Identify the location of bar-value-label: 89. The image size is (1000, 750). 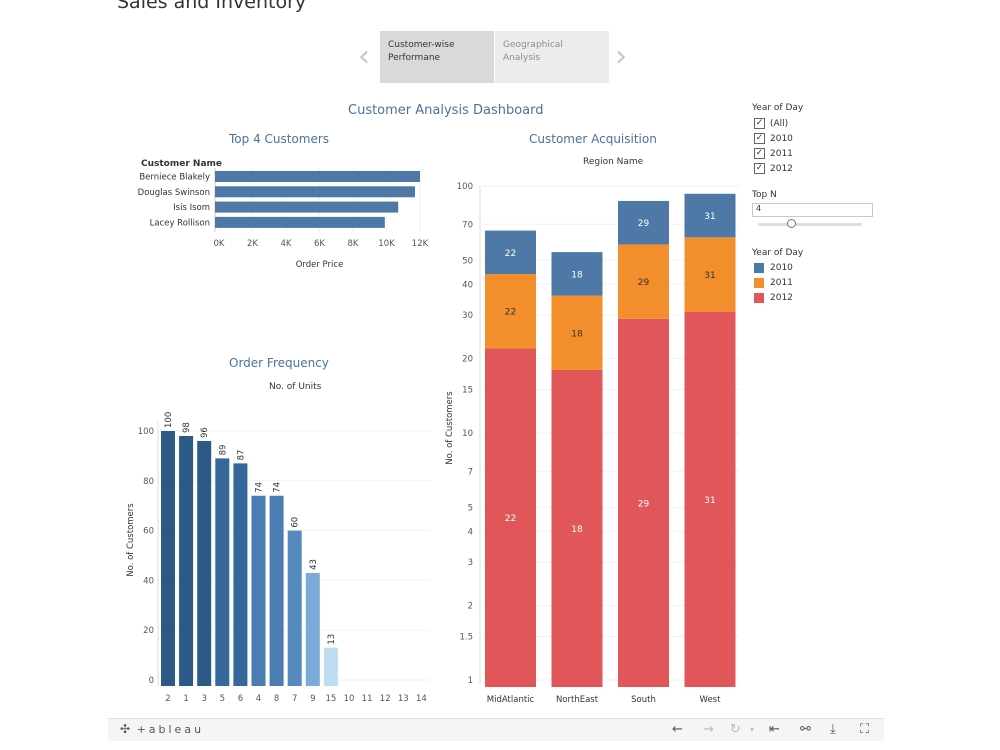
(223, 450).